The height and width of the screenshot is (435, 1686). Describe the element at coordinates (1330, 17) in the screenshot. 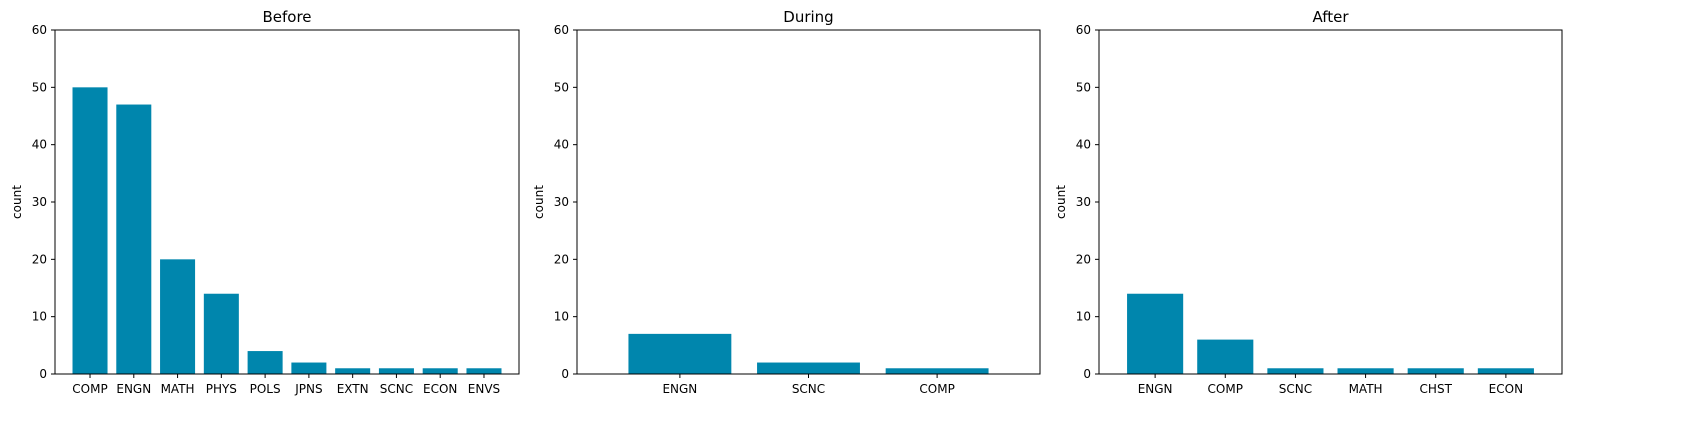

I see `chart-title: After` at that location.